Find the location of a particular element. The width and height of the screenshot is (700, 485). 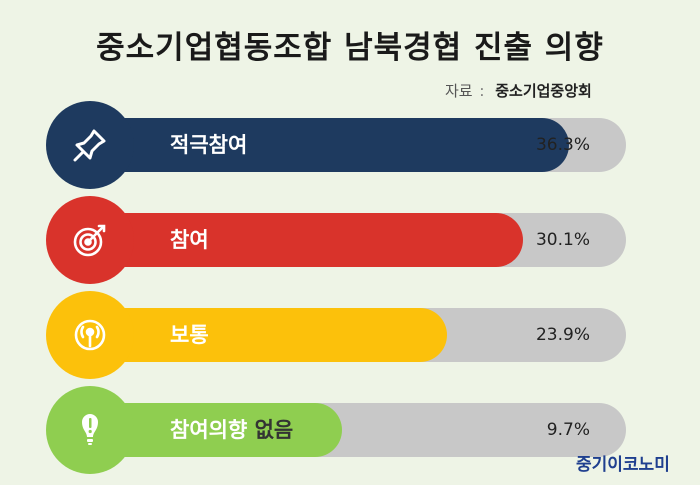

value-label: 30.1% is located at coordinates (562, 240).